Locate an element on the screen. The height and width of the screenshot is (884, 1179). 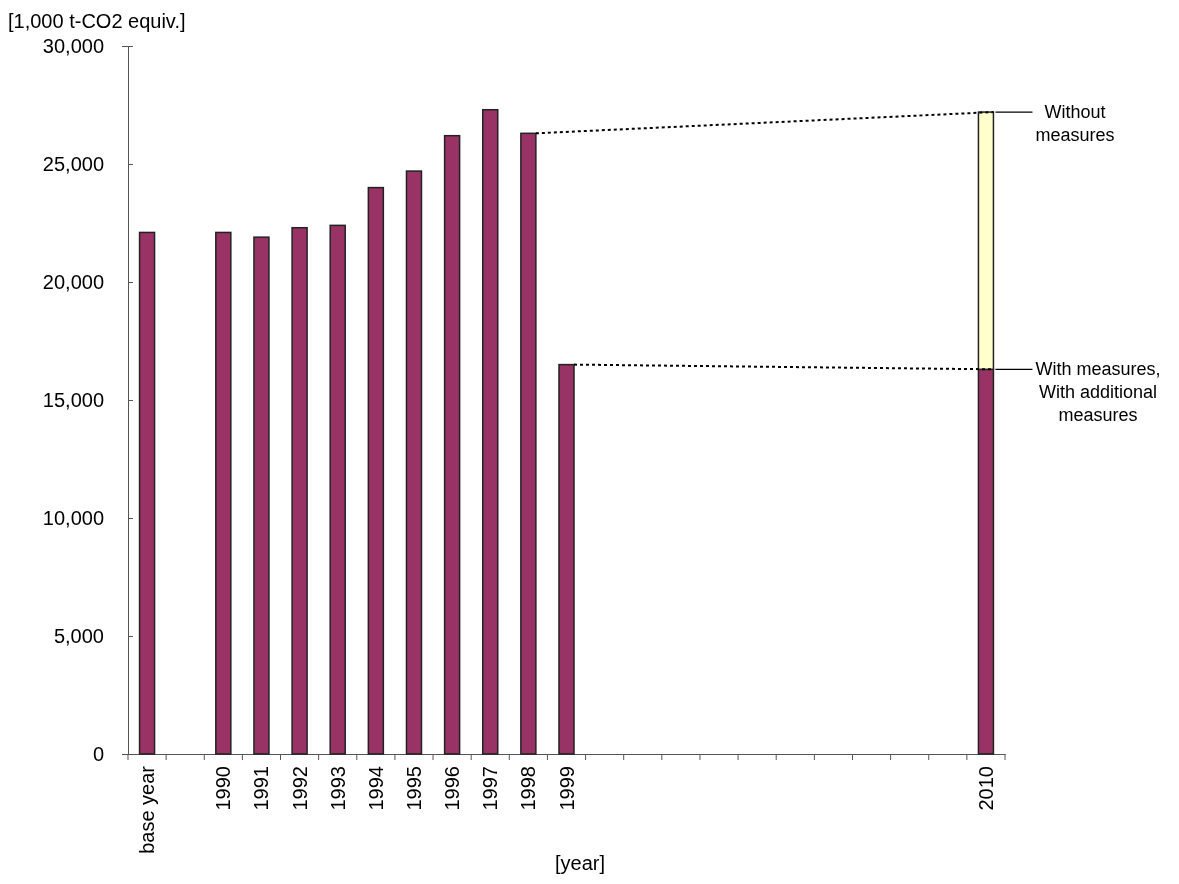
y-tick-label: 20,000 is located at coordinates (73, 281).